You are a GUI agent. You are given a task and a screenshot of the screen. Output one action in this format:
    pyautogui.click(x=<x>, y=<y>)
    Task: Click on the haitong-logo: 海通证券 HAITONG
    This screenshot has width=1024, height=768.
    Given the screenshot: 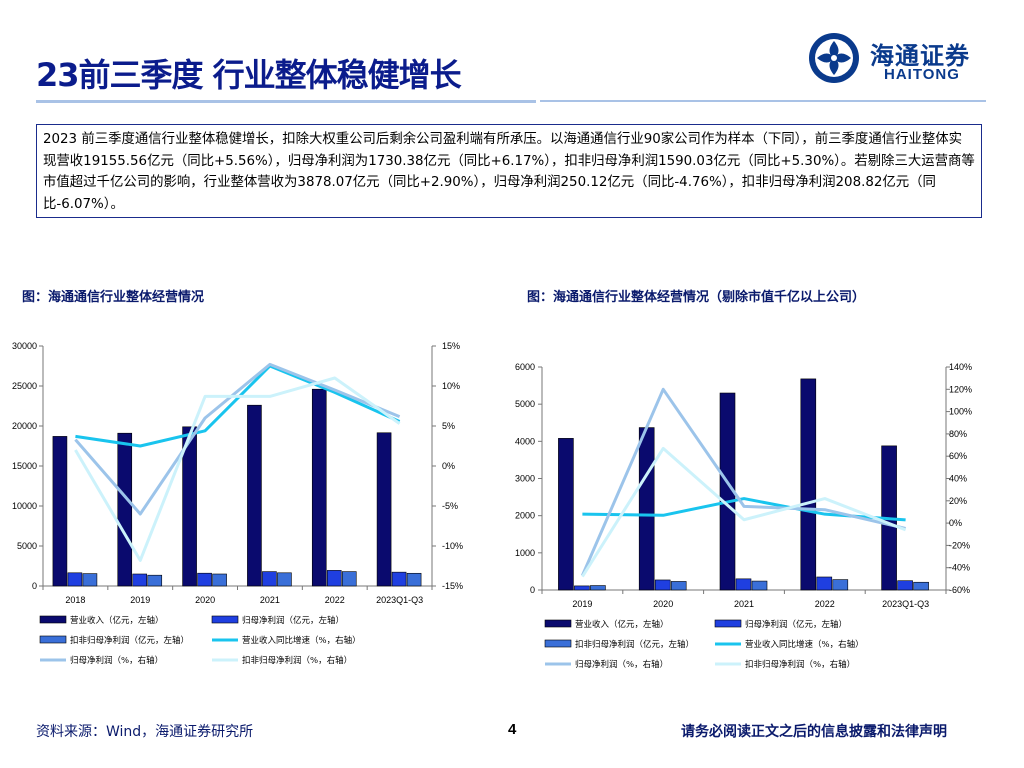 What is the action you would take?
    pyautogui.click(x=901, y=60)
    